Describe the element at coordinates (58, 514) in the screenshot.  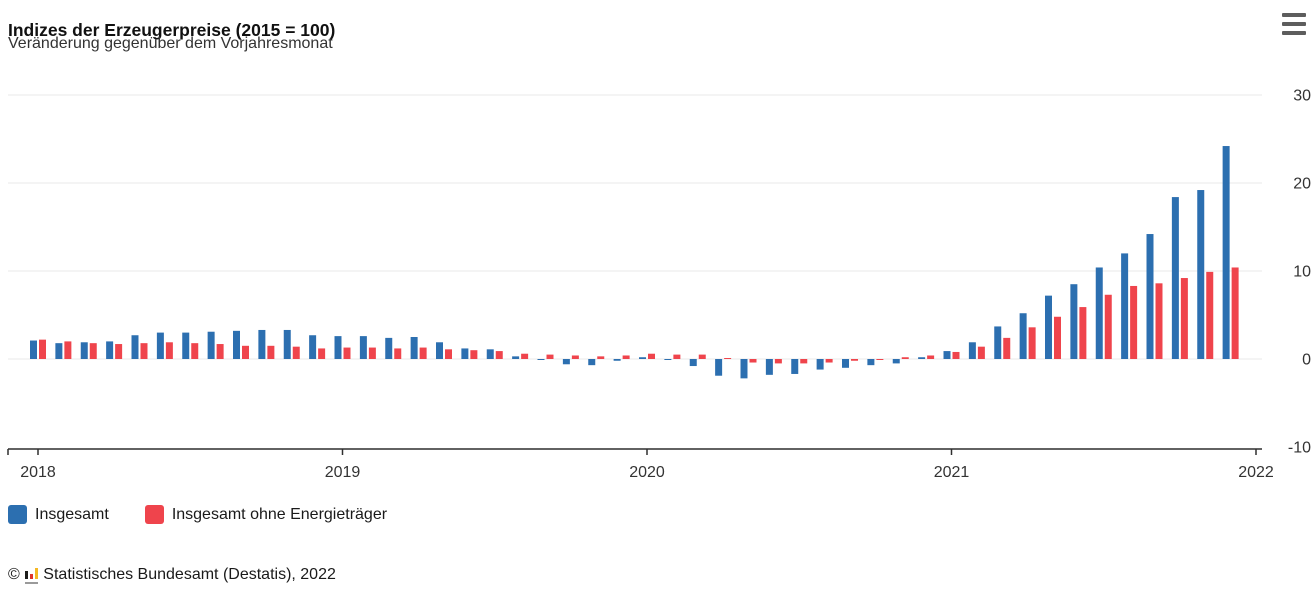
I see `legend-item-insgesamt: Insgesamt` at that location.